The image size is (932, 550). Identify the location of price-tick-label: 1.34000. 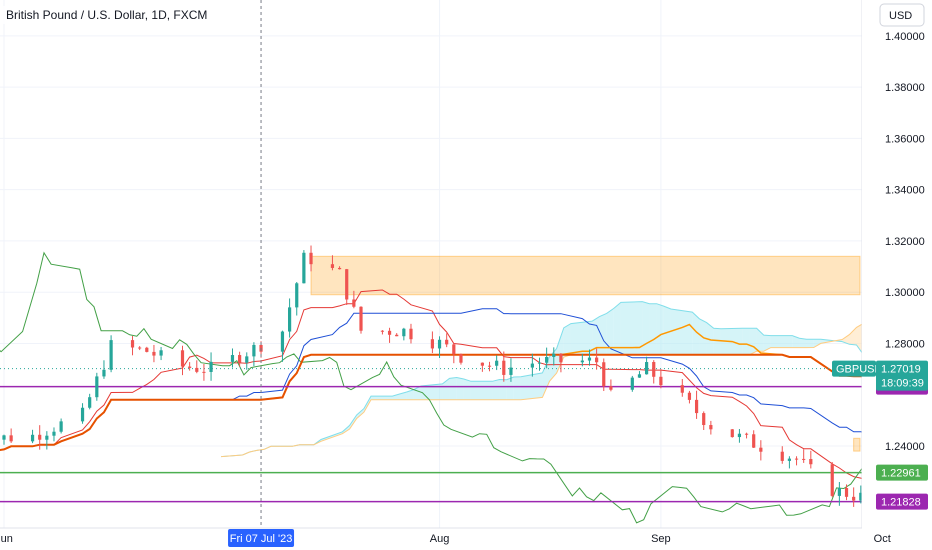
(905, 191).